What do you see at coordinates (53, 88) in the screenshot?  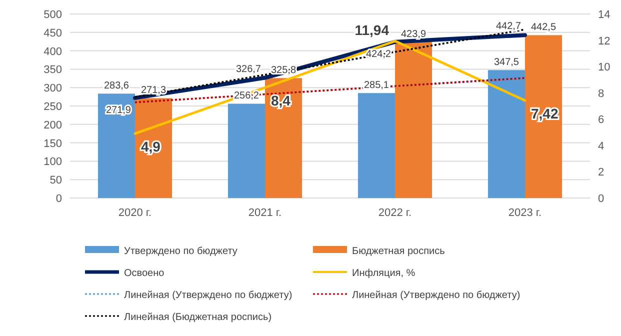 I see `y-tick-label: 300` at bounding box center [53, 88].